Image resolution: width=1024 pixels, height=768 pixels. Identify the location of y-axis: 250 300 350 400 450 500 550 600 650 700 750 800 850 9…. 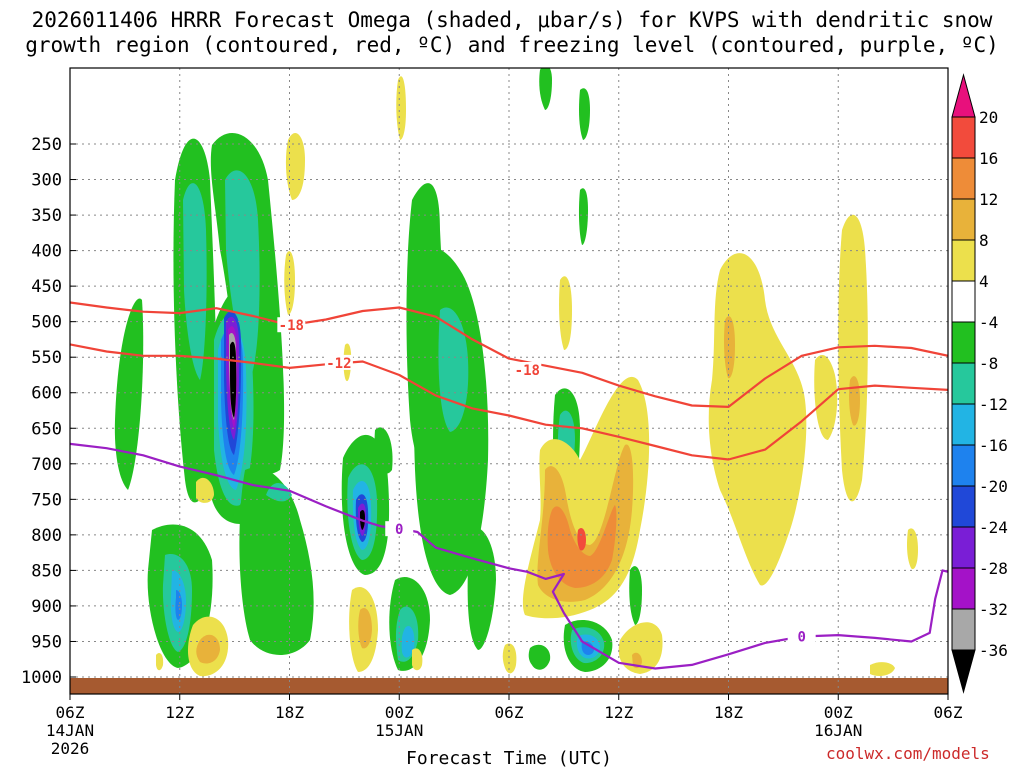
(48, 411).